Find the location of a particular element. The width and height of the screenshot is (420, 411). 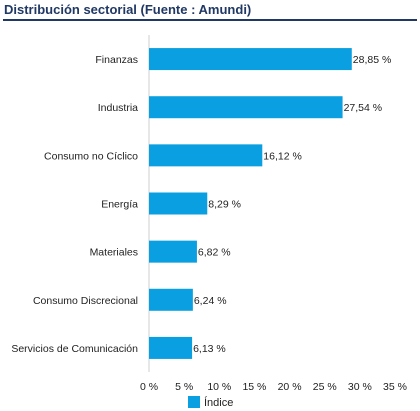

bar-value-label: 6,24 % is located at coordinates (210, 301).